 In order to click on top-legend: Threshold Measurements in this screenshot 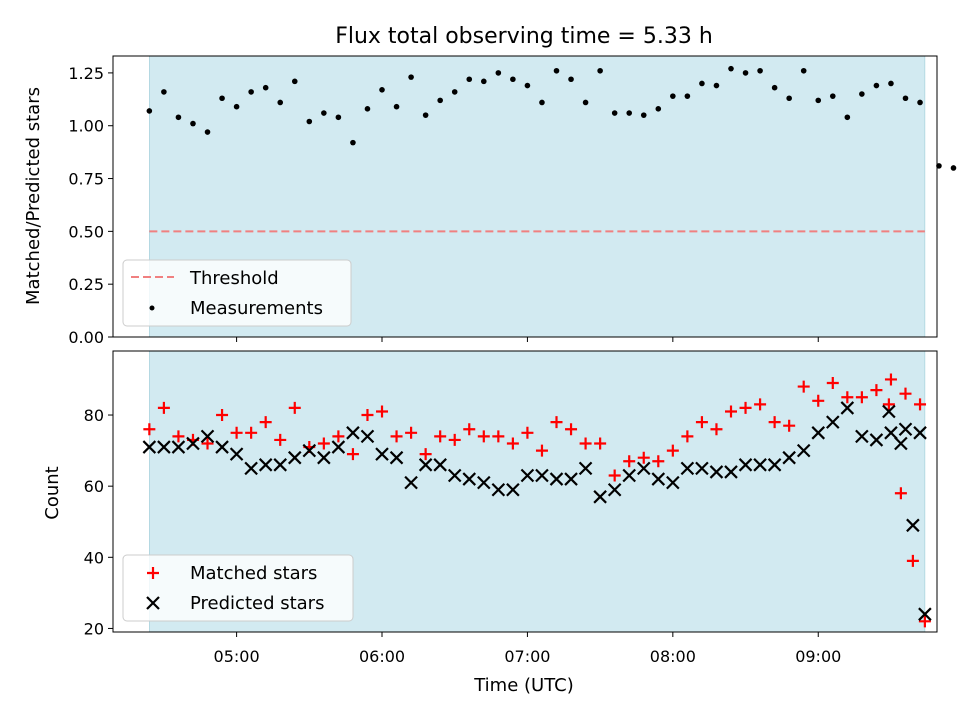, I will do `click(237, 293)`.